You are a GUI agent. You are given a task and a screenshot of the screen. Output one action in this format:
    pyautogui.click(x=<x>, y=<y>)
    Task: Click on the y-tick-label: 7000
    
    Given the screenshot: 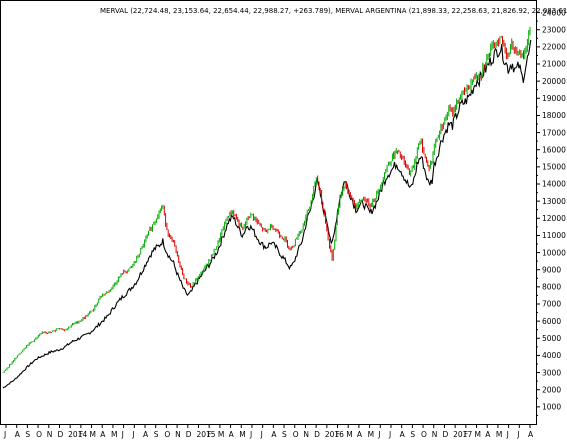 What is the action you would take?
    pyautogui.click(x=551, y=304)
    